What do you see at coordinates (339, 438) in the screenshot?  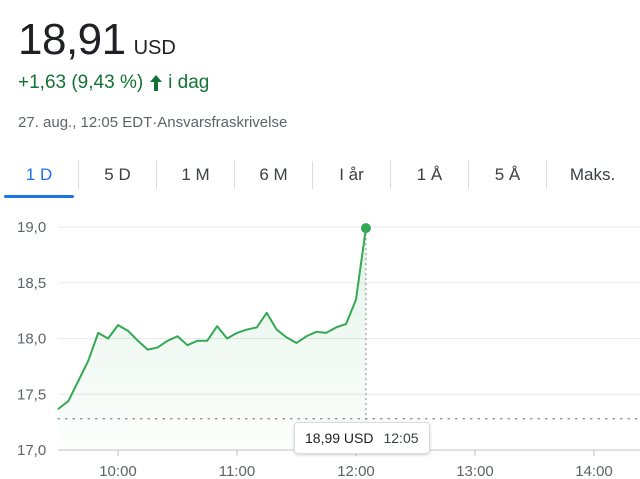 I see `tooltip-price: 18,99 USD` at bounding box center [339, 438].